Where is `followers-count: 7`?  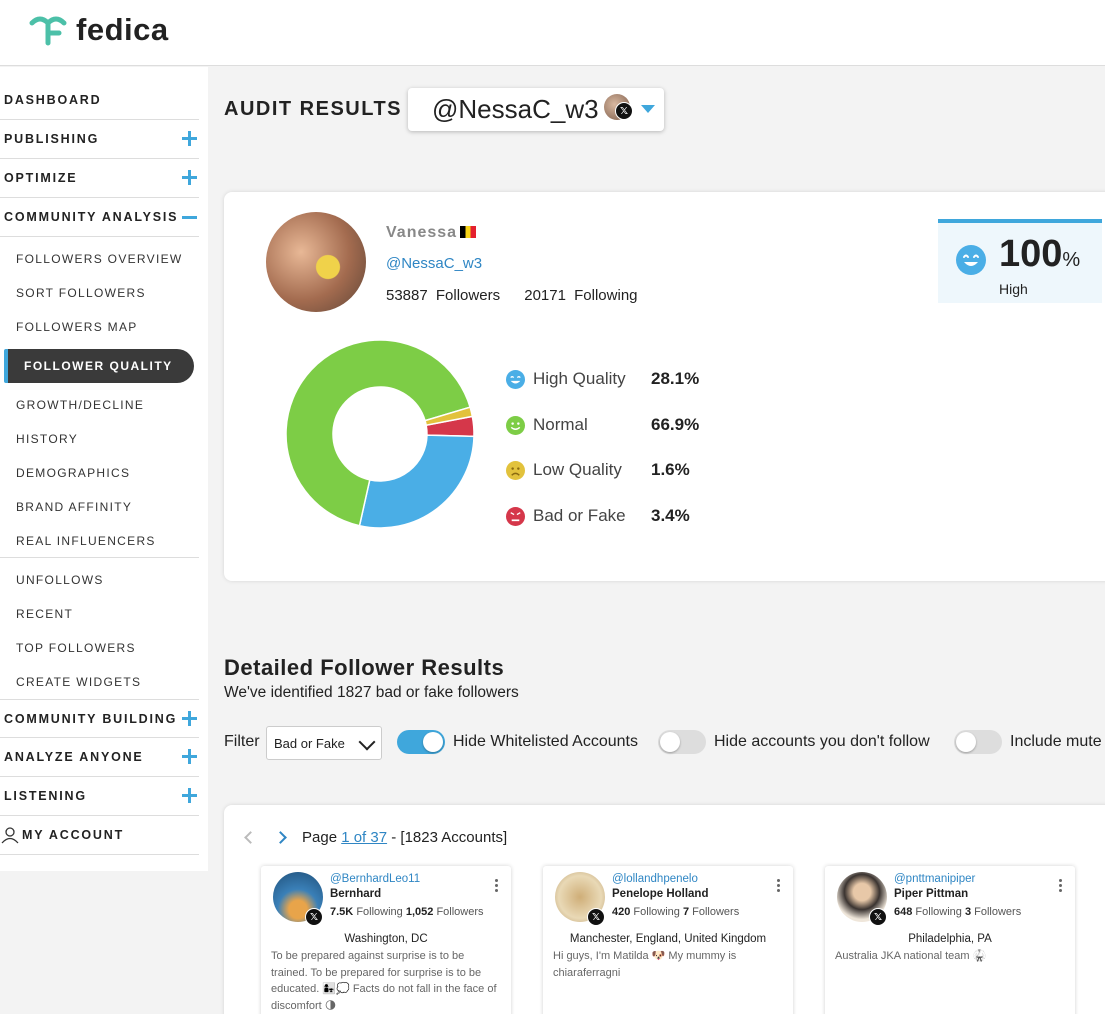
followers-count: 7 is located at coordinates (686, 912).